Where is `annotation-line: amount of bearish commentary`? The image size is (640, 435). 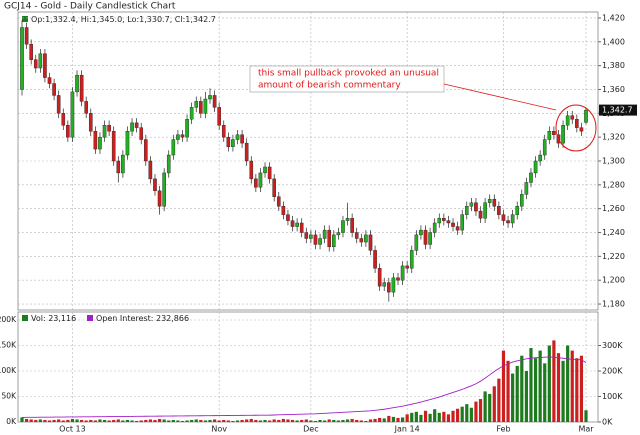
annotation-line: amount of bearish commentary is located at coordinates (329, 86).